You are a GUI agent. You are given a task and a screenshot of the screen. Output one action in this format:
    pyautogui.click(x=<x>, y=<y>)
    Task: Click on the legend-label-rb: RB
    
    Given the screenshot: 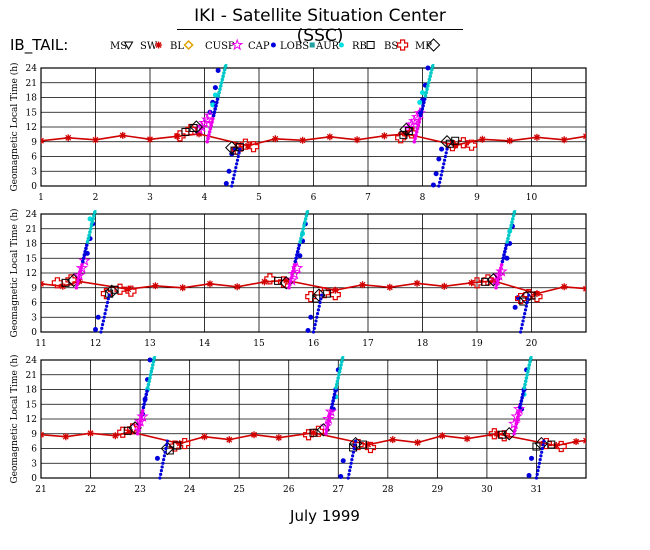 What is the action you would take?
    pyautogui.click(x=359, y=46)
    